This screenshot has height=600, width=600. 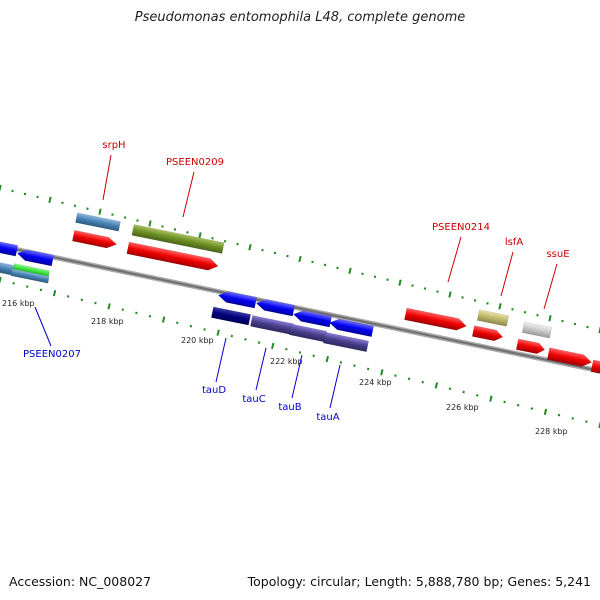 What do you see at coordinates (197, 340) in the screenshot?
I see `scale-label: 220 kbp` at bounding box center [197, 340].